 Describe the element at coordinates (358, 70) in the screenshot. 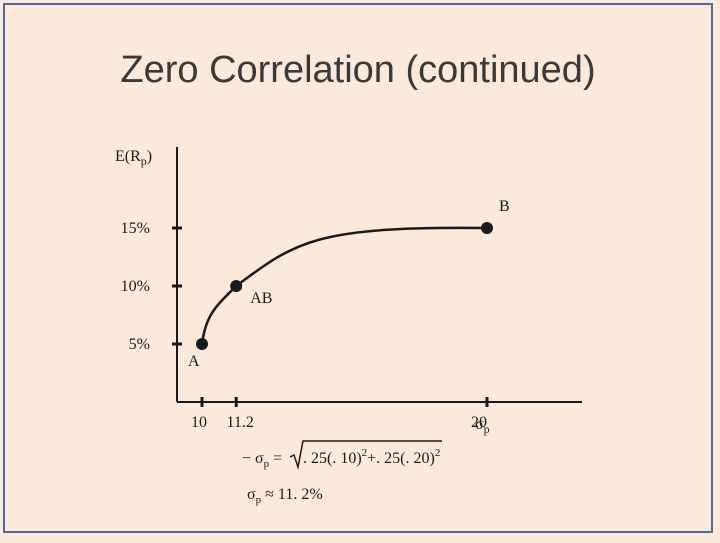

I see `slide-title: Zero Correlation (continued)` at that location.